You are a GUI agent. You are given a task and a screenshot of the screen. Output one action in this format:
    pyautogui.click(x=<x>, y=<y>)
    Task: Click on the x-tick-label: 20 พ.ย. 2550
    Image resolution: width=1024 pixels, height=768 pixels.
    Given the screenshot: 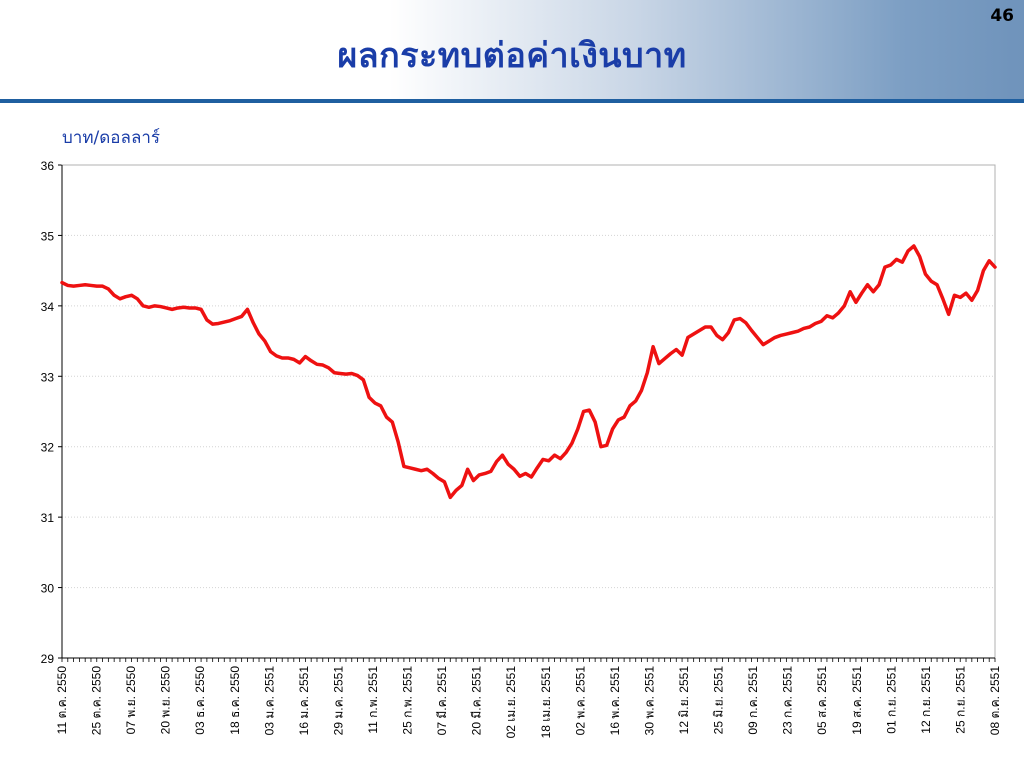 What is the action you would take?
    pyautogui.click(x=166, y=700)
    